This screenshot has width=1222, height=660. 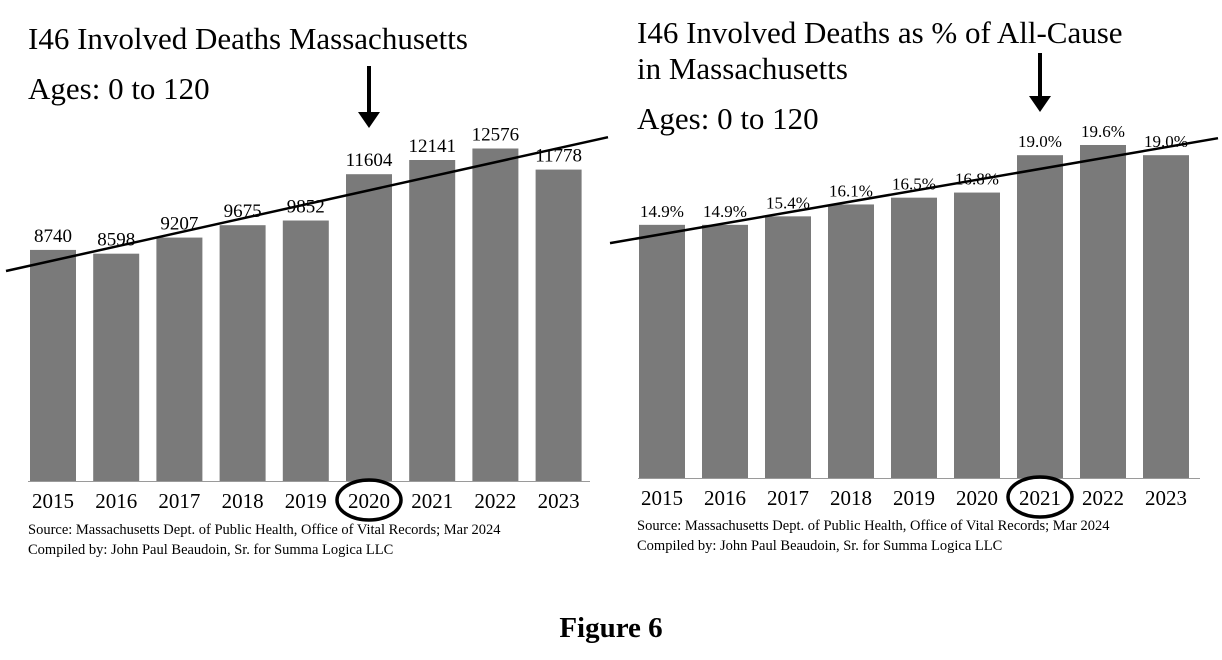 What do you see at coordinates (119, 88) in the screenshot?
I see `left-chart-subtitle: Ages: 0 to 120` at bounding box center [119, 88].